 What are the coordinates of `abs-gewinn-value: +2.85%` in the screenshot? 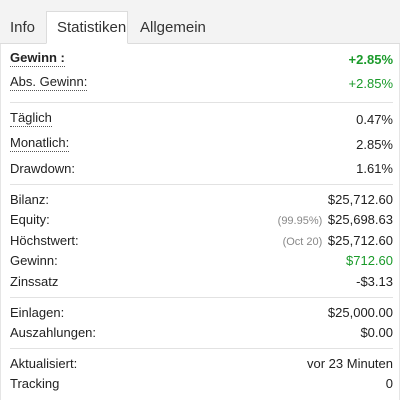 It's located at (370, 83).